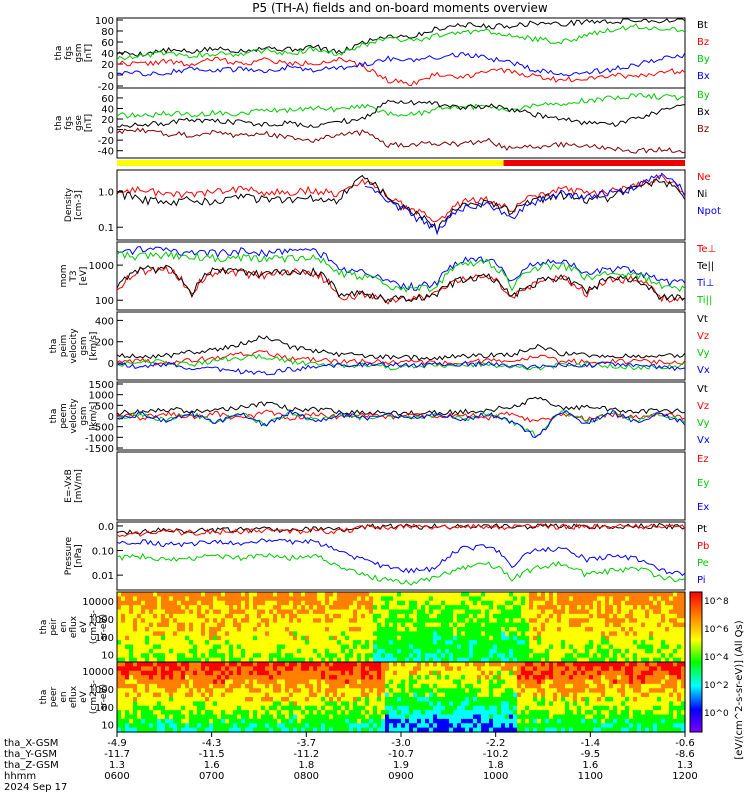 The height and width of the screenshot is (800, 750). I want to click on panel-frame, so click(401, 53).